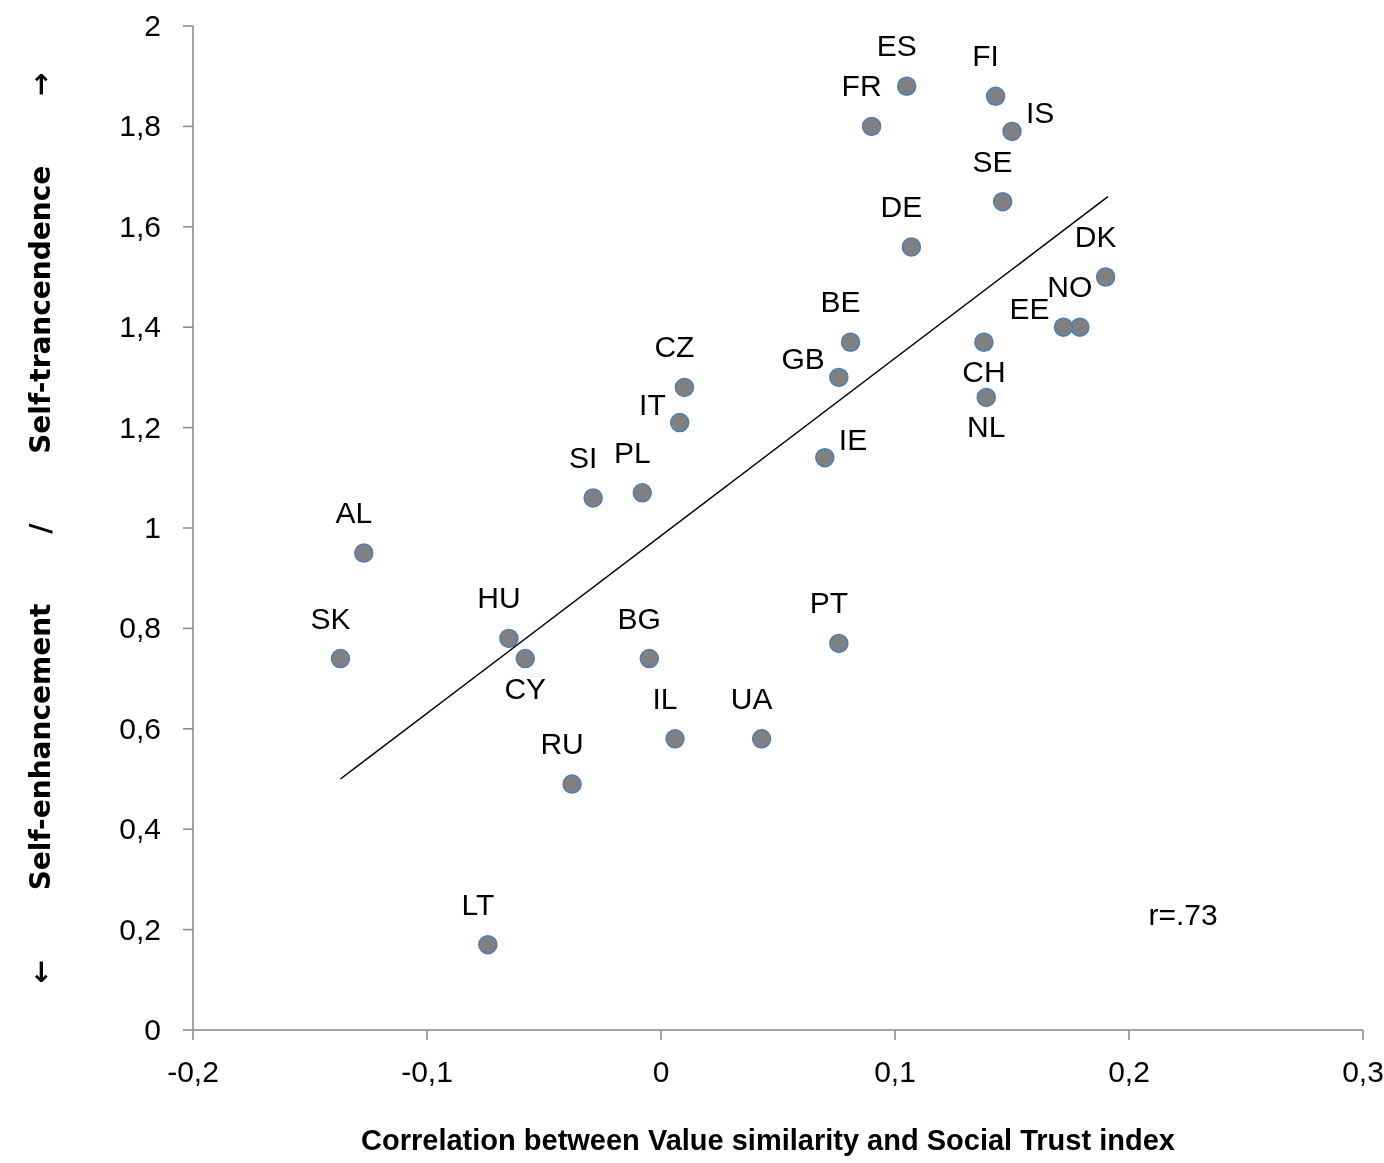 The width and height of the screenshot is (1384, 1163). I want to click on annotation: CY, so click(525, 688).